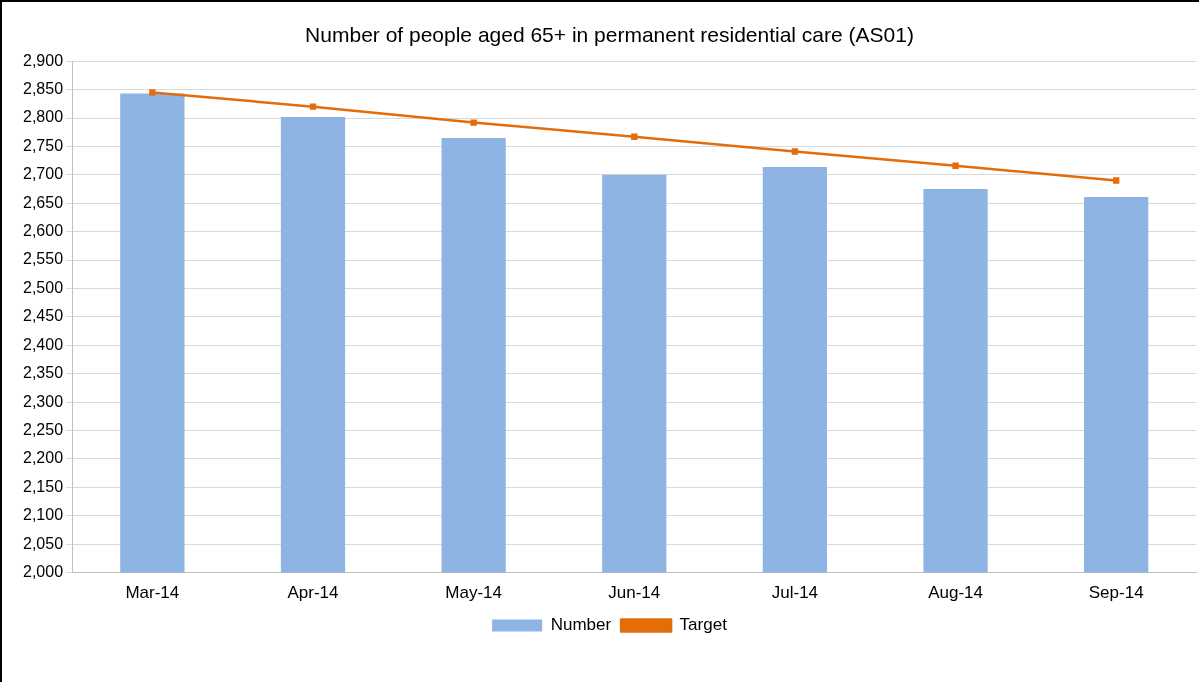 This screenshot has width=1201, height=684. What do you see at coordinates (43, 89) in the screenshot?
I see `y-tick-label: 2,850` at bounding box center [43, 89].